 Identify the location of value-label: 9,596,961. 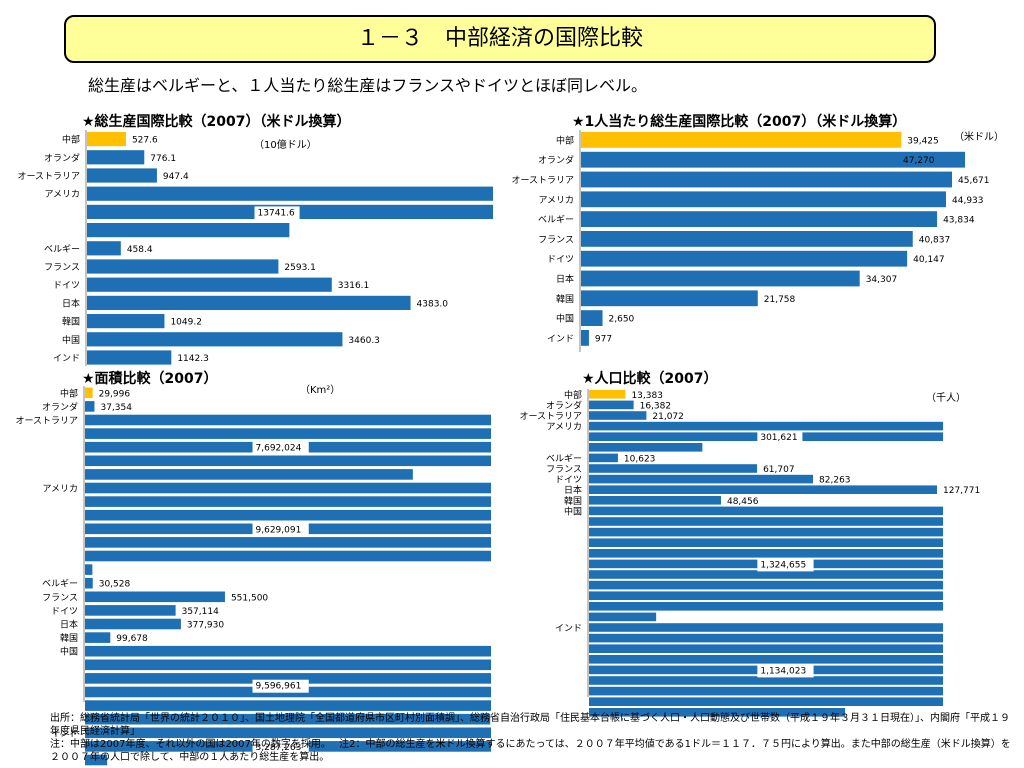
(279, 687).